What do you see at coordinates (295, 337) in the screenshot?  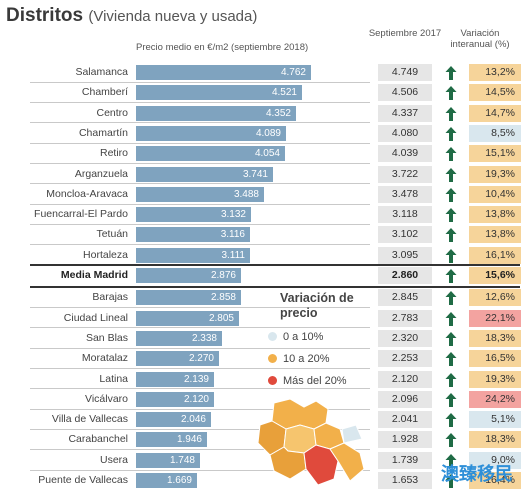 I see `legend-item-low: 0 a 10%` at bounding box center [295, 337].